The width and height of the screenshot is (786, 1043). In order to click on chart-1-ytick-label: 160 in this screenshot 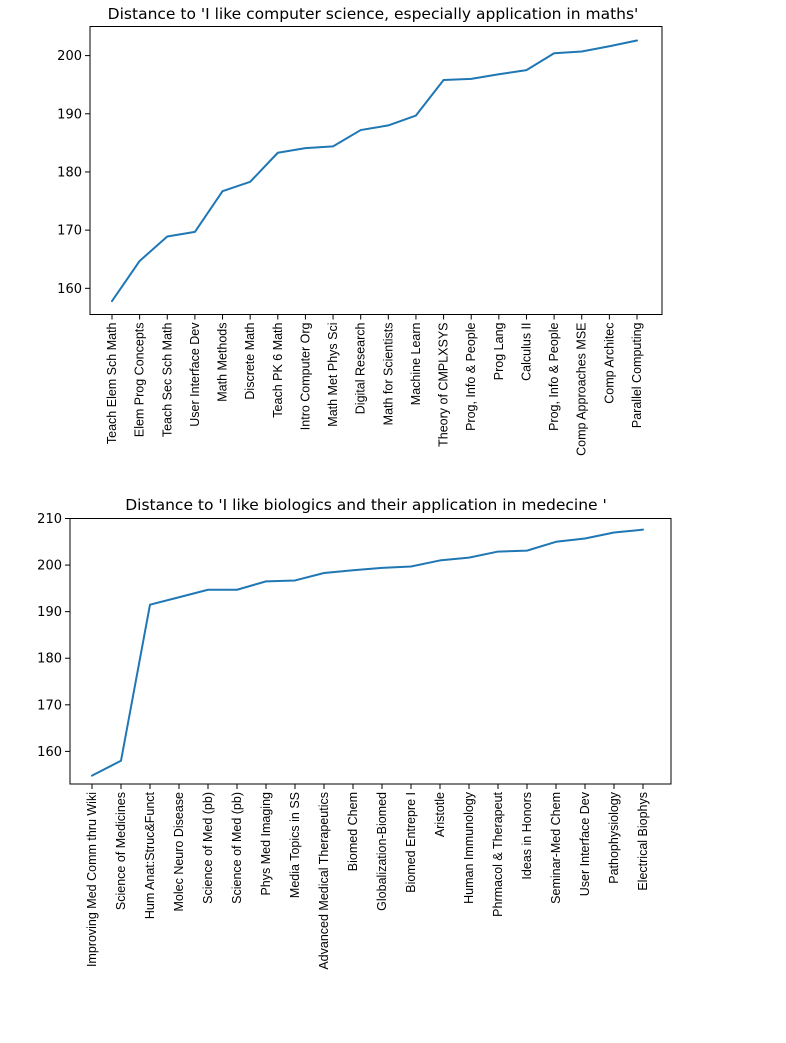, I will do `click(69, 289)`.